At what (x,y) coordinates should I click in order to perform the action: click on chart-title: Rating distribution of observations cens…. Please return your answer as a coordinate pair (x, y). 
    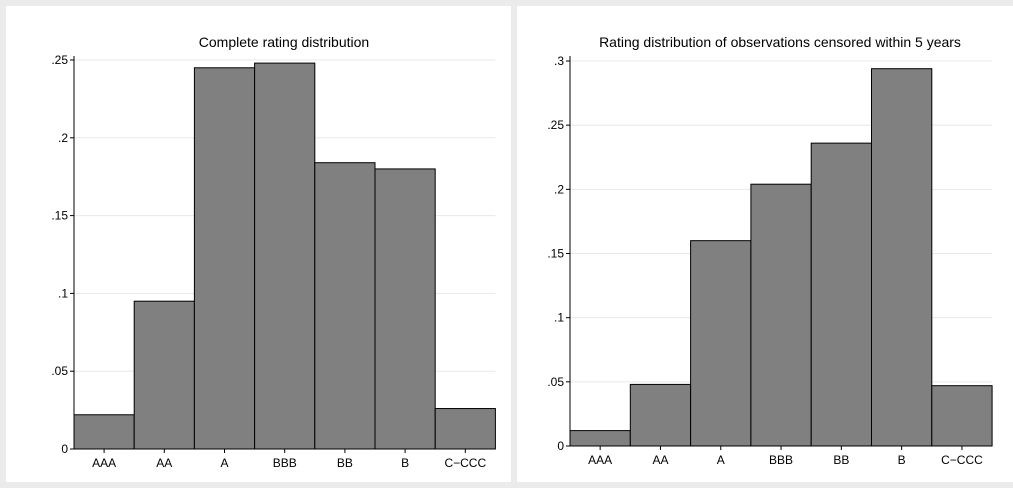
    Looking at the image, I should click on (780, 42).